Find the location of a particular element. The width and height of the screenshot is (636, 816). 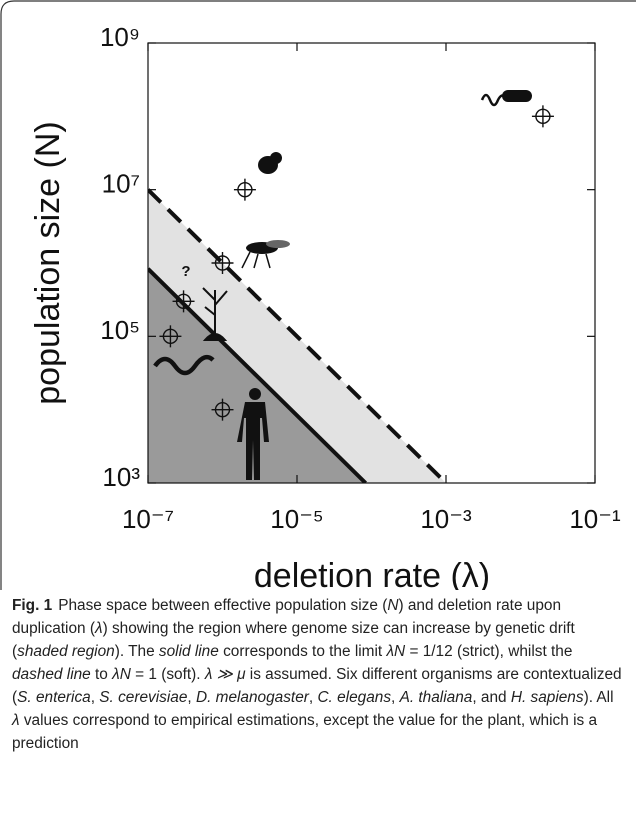

annotation: ? is located at coordinates (185, 271).